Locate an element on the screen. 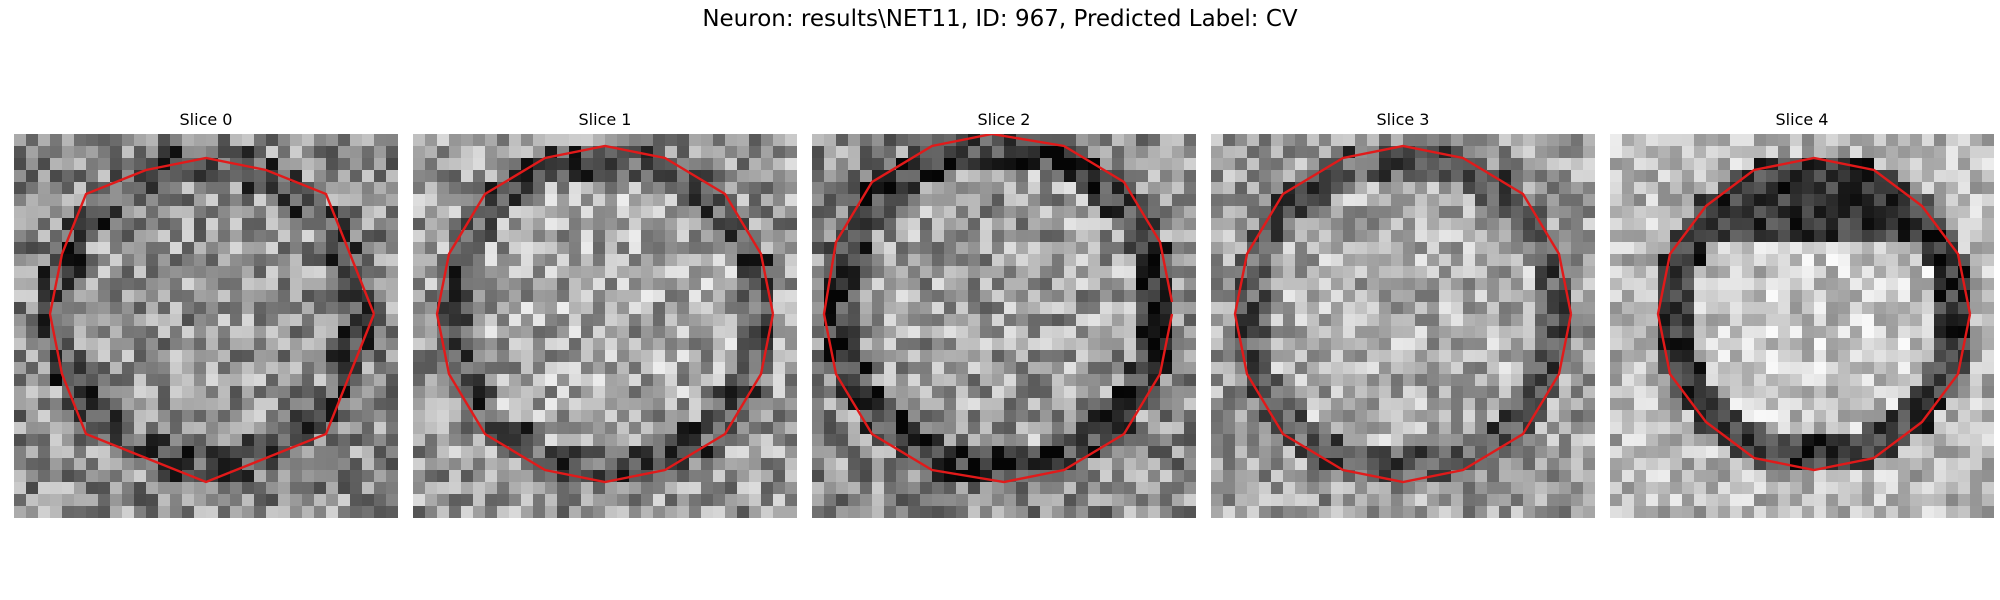  slice-panel-0: Slice 0 is located at coordinates (206, 313).